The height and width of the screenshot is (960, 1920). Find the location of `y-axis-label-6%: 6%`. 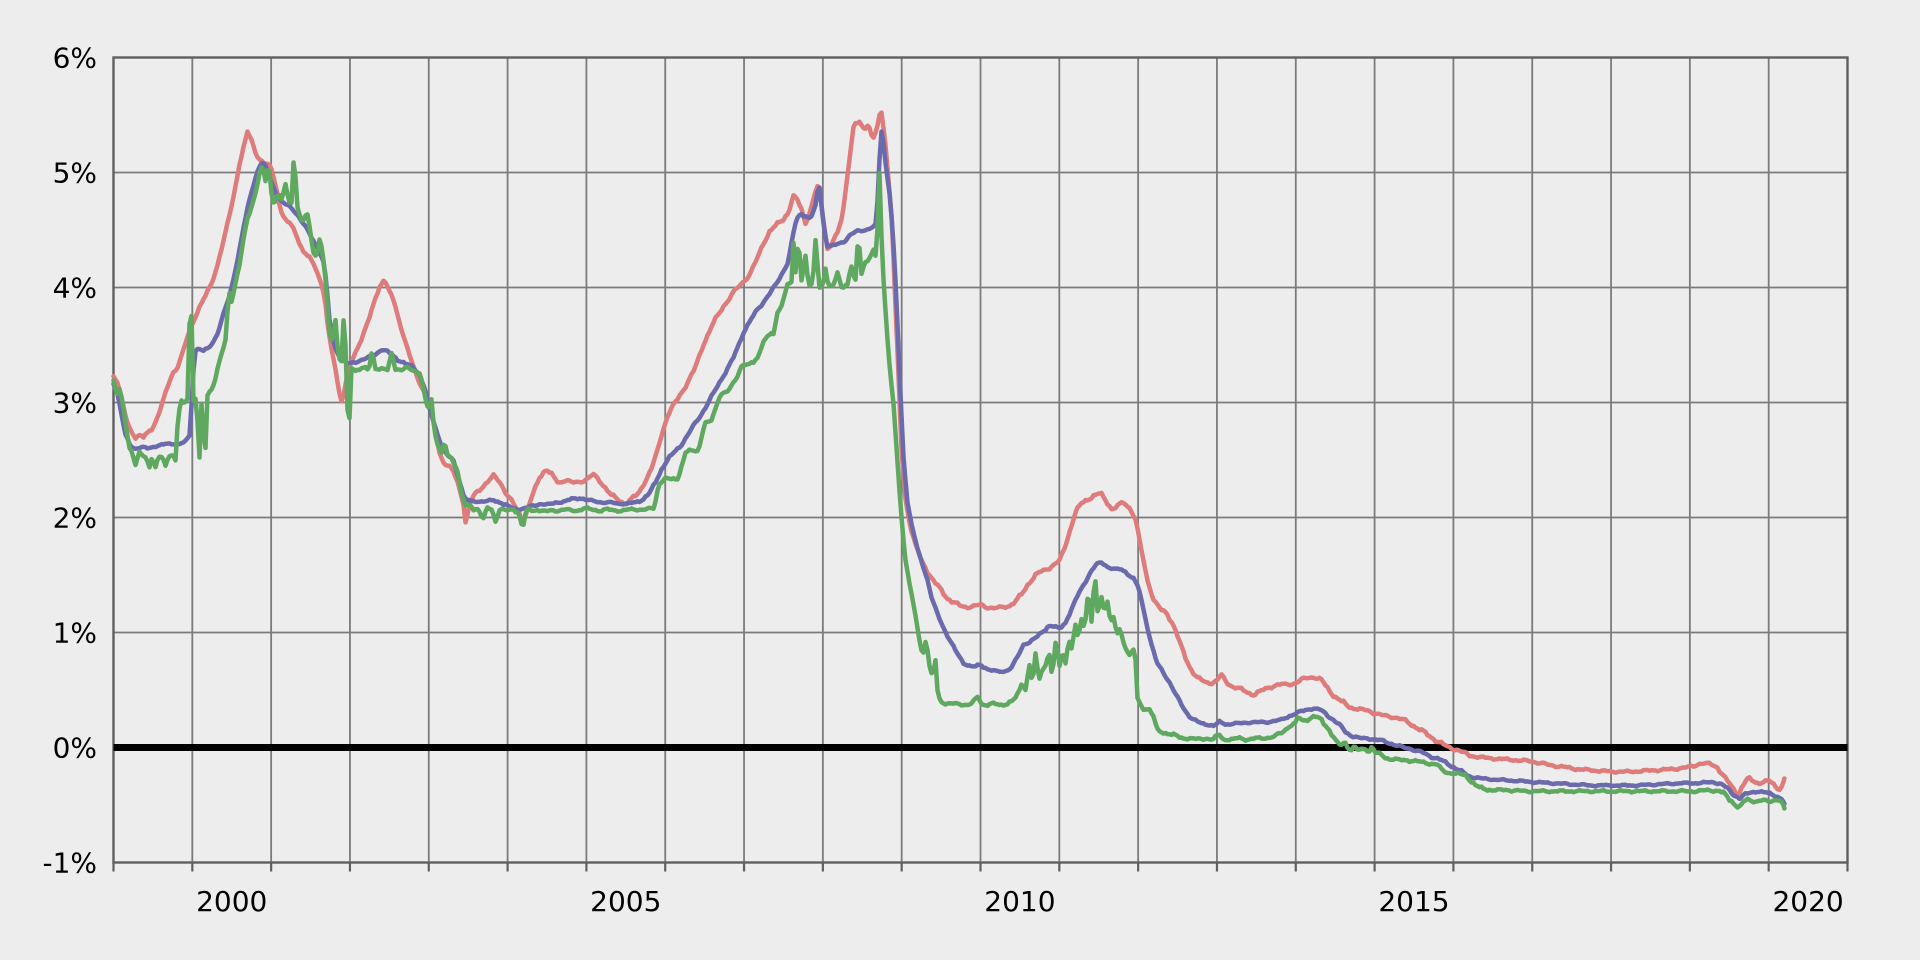

y-axis-label-6%: 6% is located at coordinates (75, 58).